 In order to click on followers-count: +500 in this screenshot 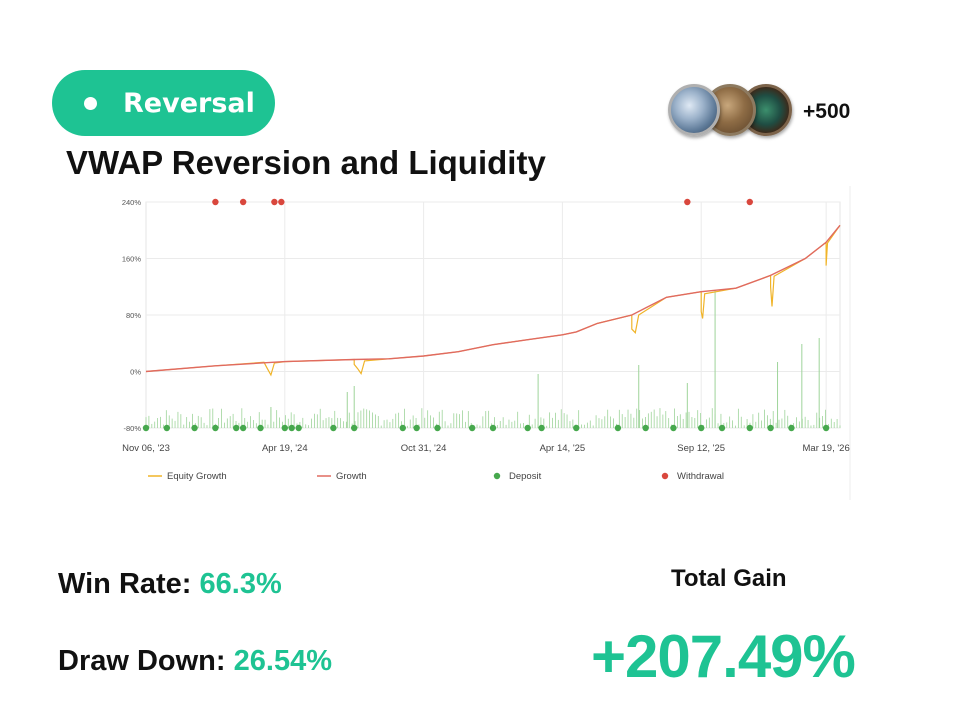, I will do `click(827, 111)`.